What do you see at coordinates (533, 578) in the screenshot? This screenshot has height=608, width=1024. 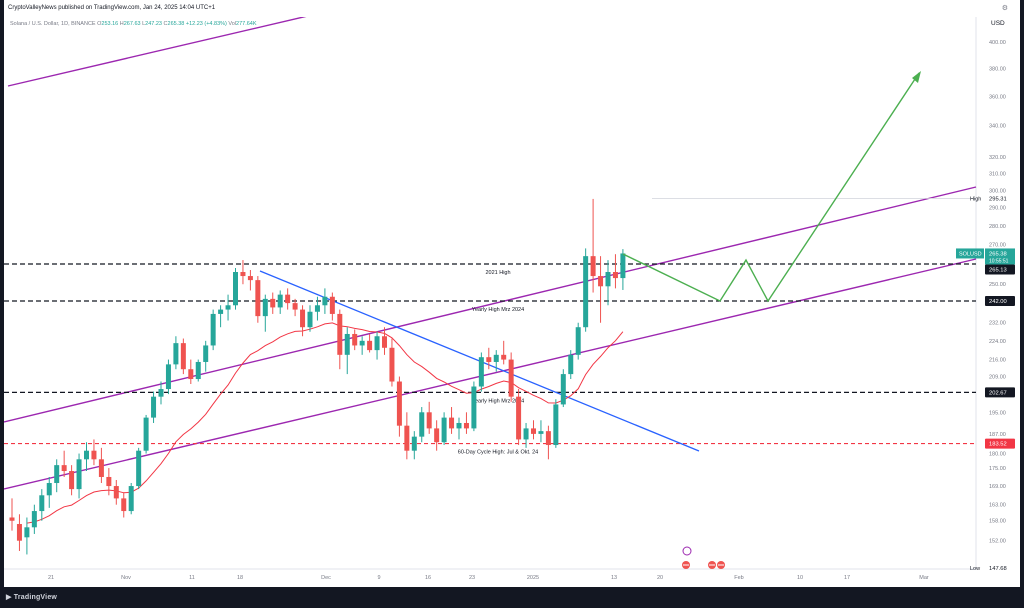 I see `date-tick: 2025` at bounding box center [533, 578].